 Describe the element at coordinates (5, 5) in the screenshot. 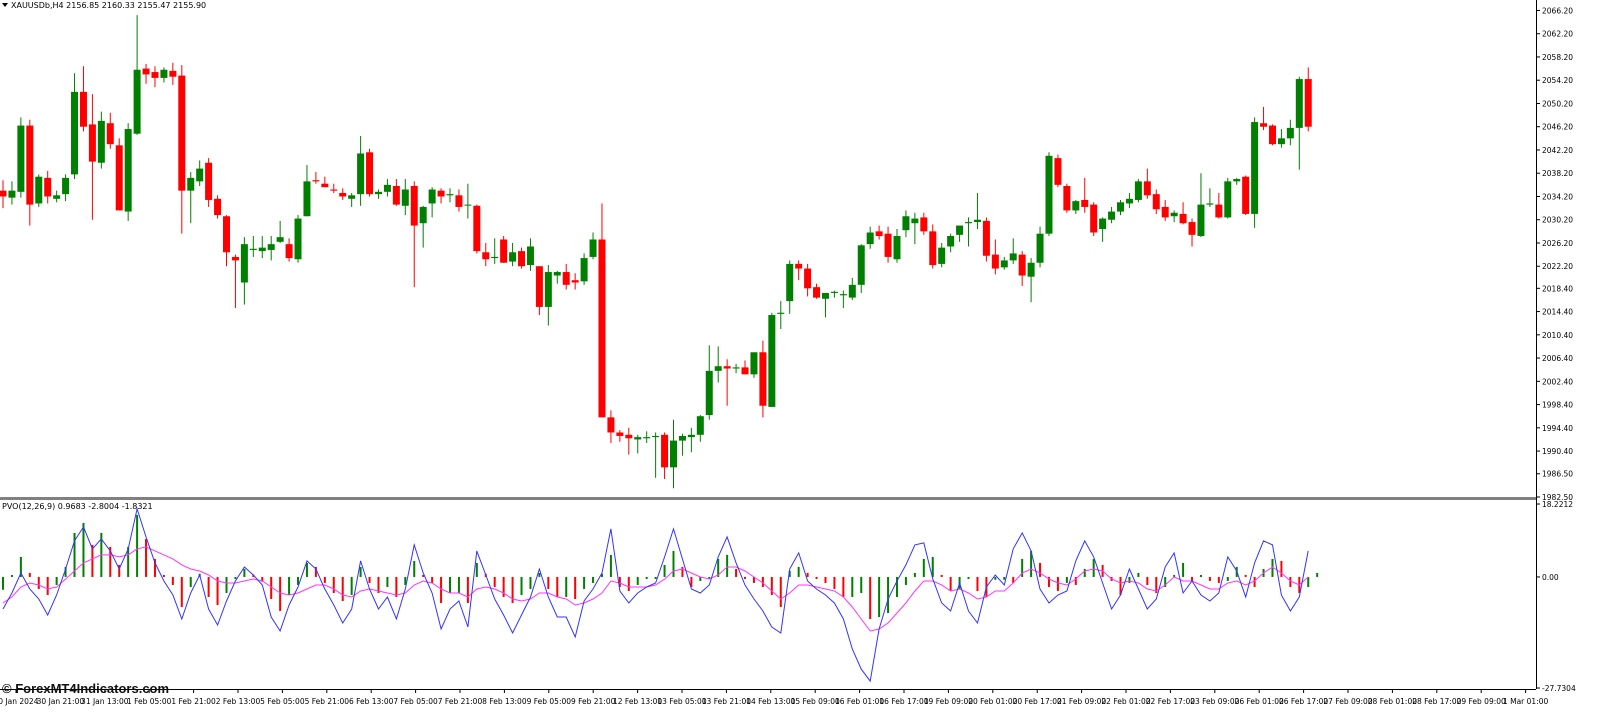

I see `dropdown-triangle-icon` at that location.